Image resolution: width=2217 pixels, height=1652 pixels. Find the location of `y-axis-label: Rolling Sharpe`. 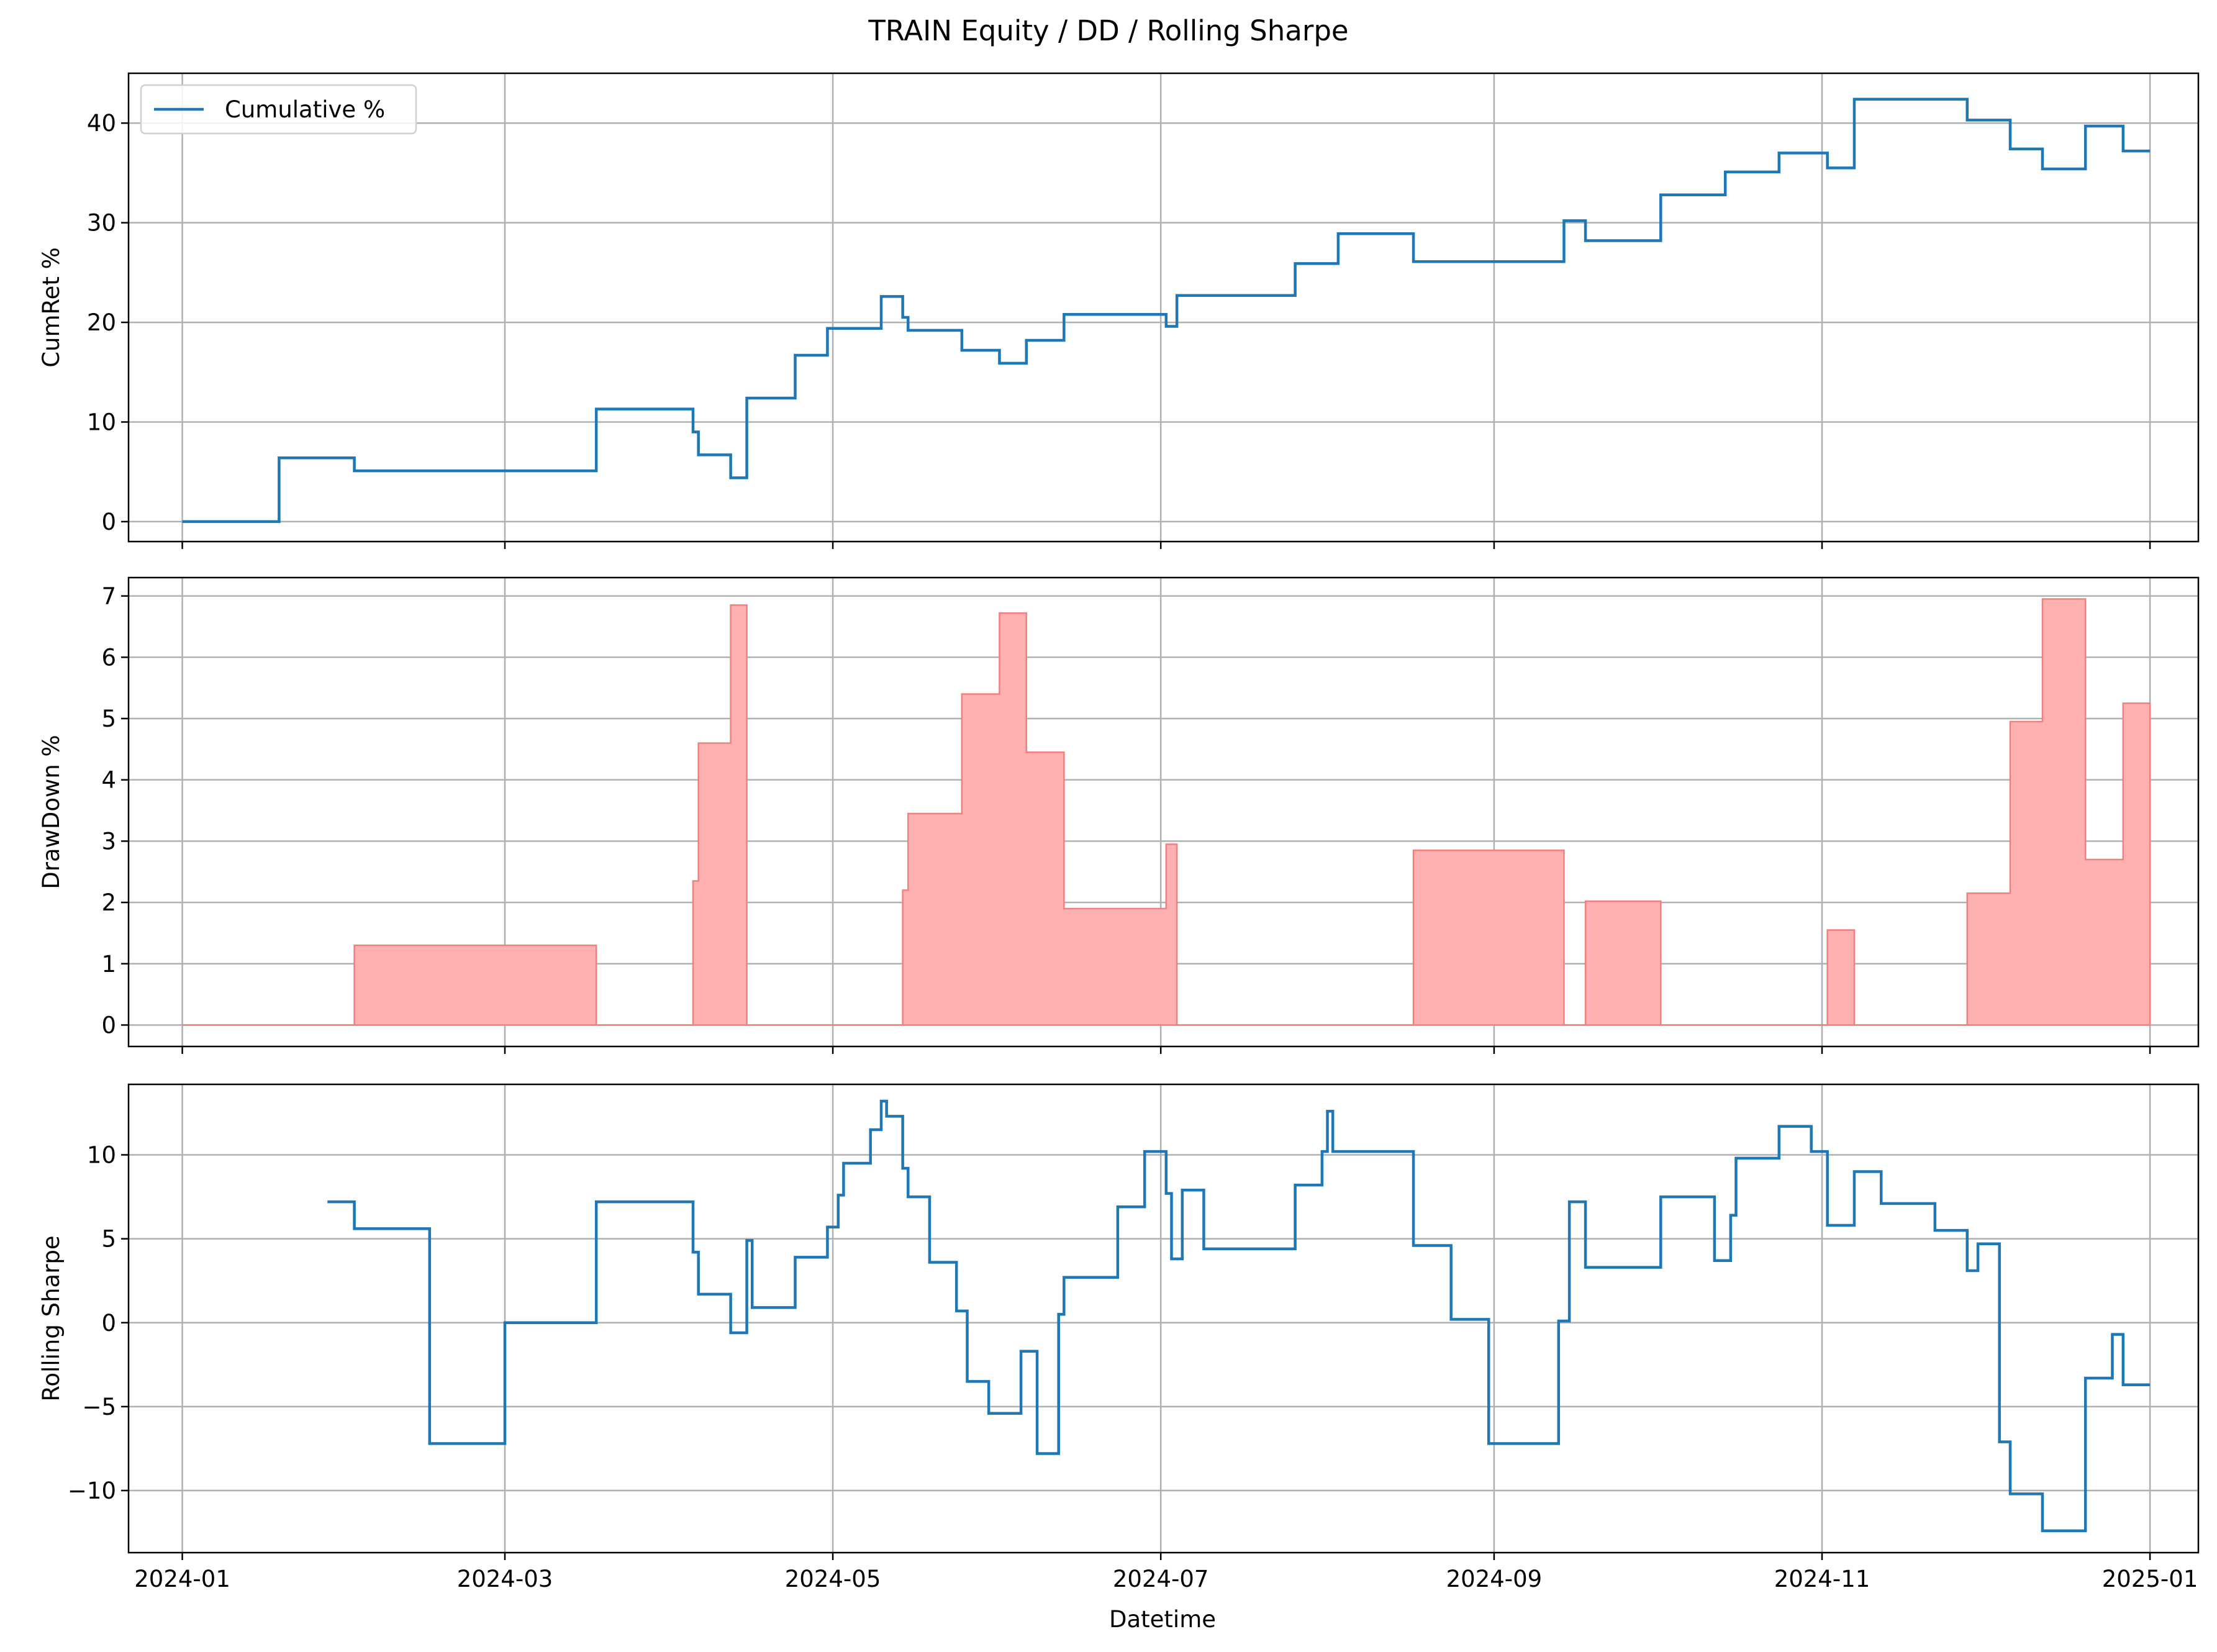

y-axis-label: Rolling Sharpe is located at coordinates (51, 1318).